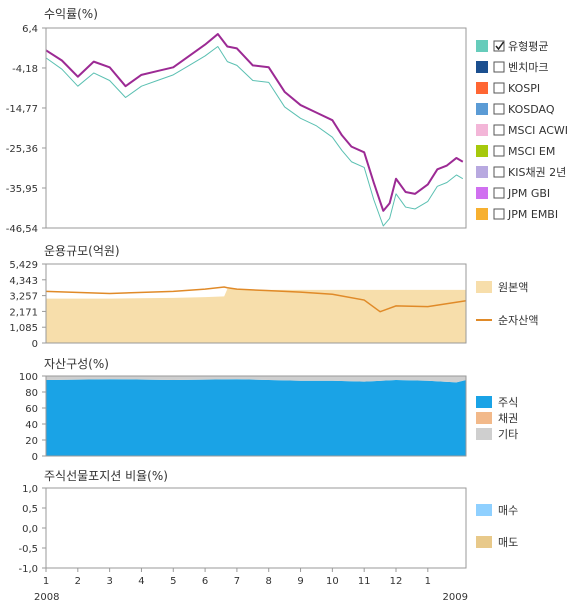 The width and height of the screenshot is (573, 605). Describe the element at coordinates (31, 441) in the screenshot. I see `y-tick-label: 20` at that location.